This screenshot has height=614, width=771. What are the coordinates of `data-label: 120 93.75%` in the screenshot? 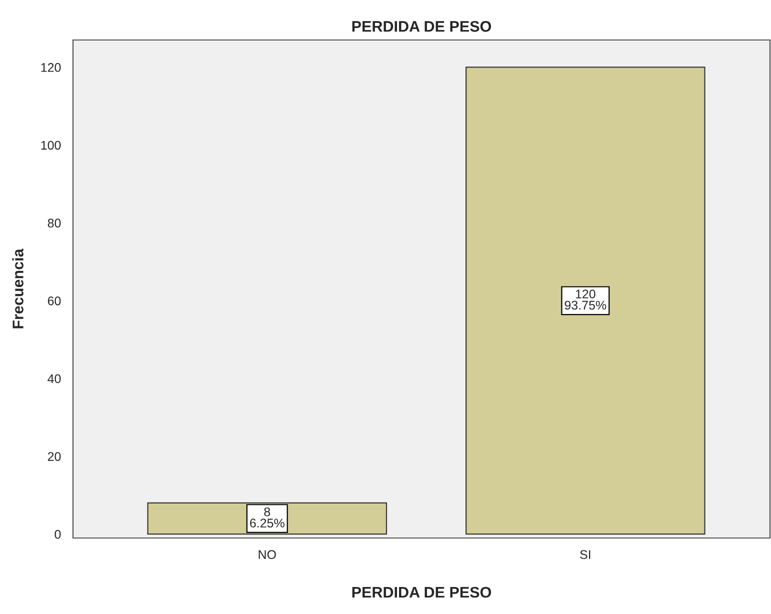 It's located at (585, 300).